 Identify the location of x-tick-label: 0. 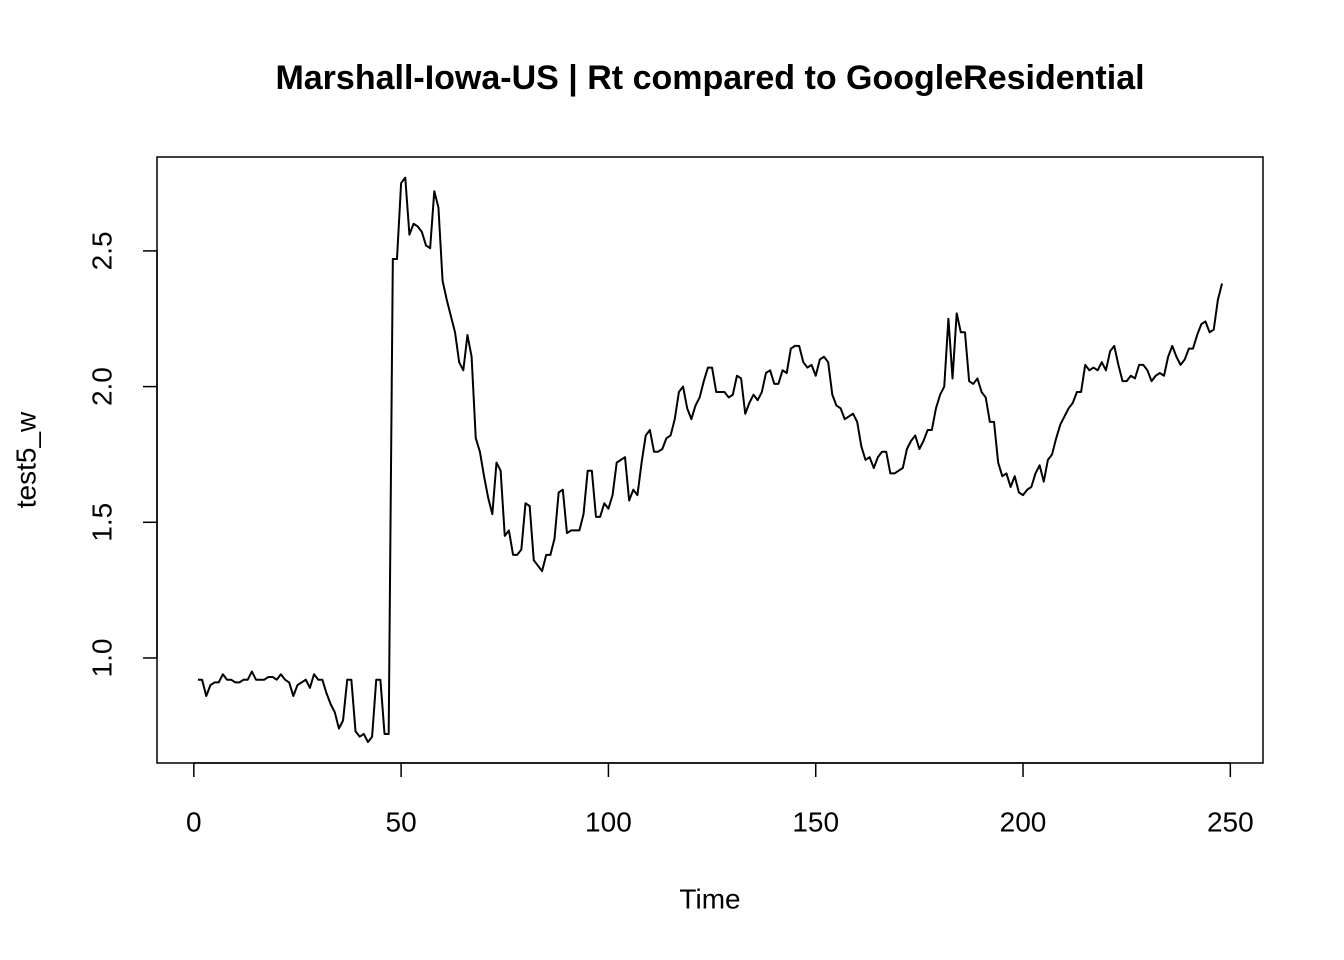
(194, 821).